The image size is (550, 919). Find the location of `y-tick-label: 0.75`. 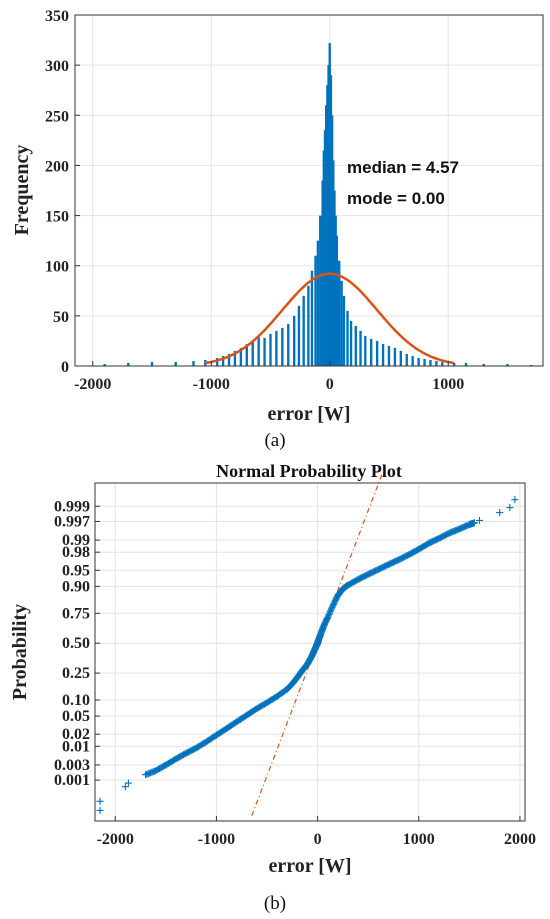

y-tick-label: 0.75 is located at coordinates (76, 613).